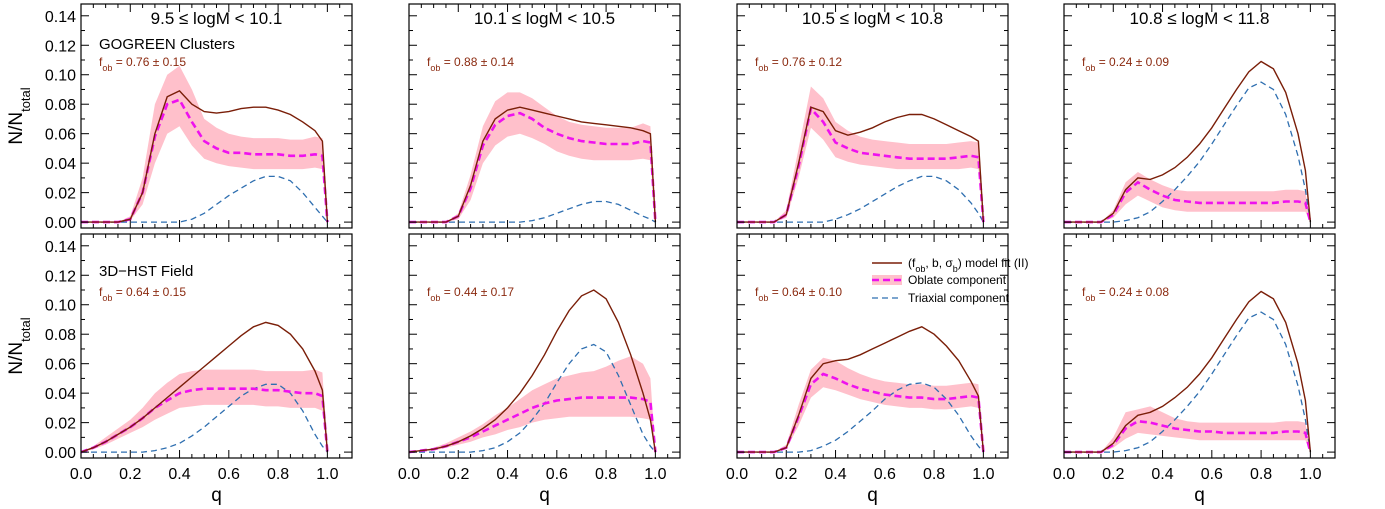  I want to click on fob-value: = 0.88 ± 0.14, so click(477, 62).